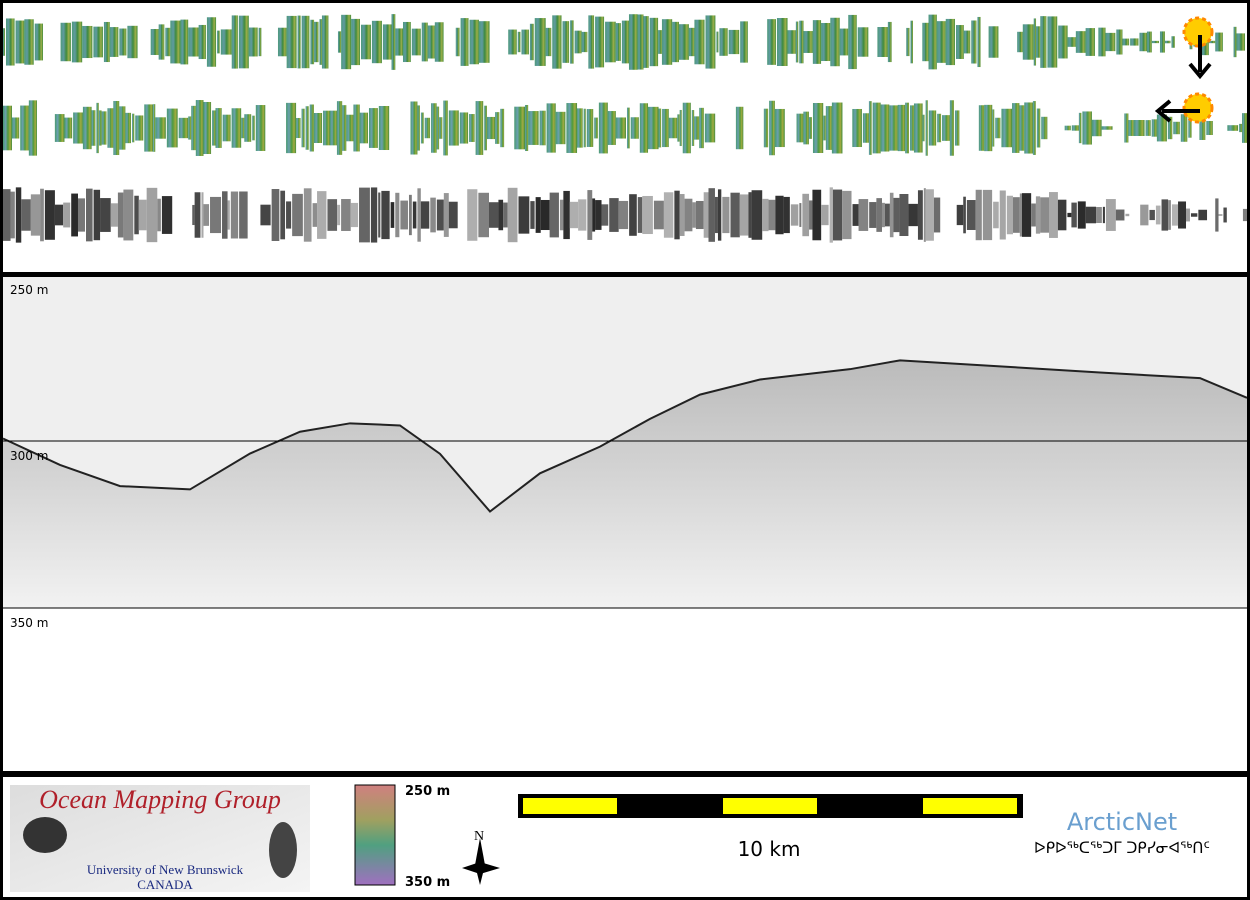 The width and height of the screenshot is (1250, 900). What do you see at coordinates (427, 882) in the screenshot?
I see `colorbar-label: 350 m` at bounding box center [427, 882].